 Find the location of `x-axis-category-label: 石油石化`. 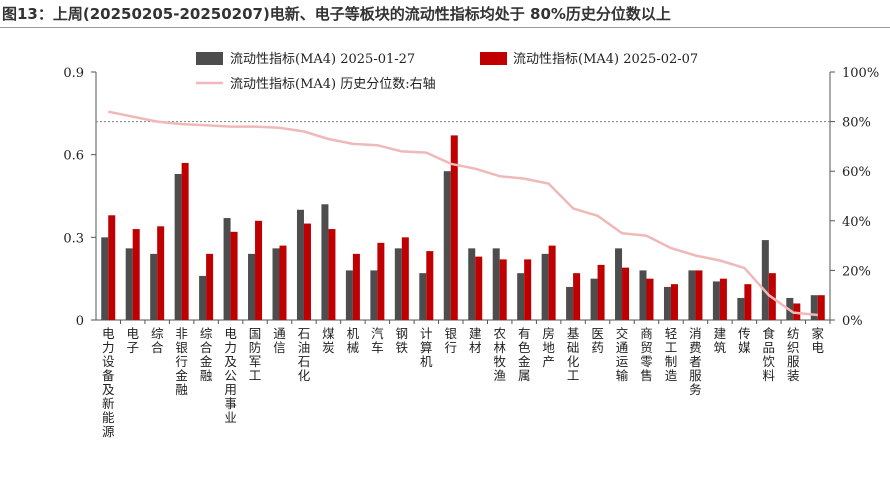

x-axis-category-label: 石油石化 is located at coordinates (304, 354).